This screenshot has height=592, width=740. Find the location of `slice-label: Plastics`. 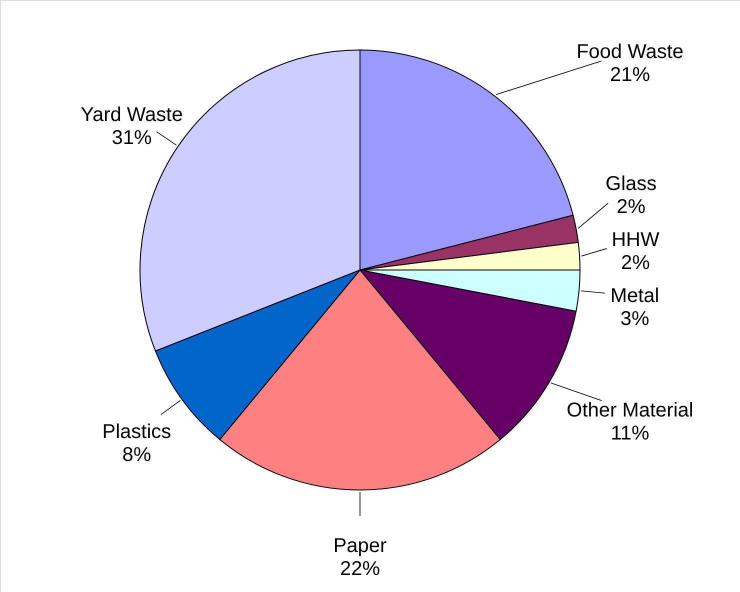

slice-label: Plastics is located at coordinates (137, 432).